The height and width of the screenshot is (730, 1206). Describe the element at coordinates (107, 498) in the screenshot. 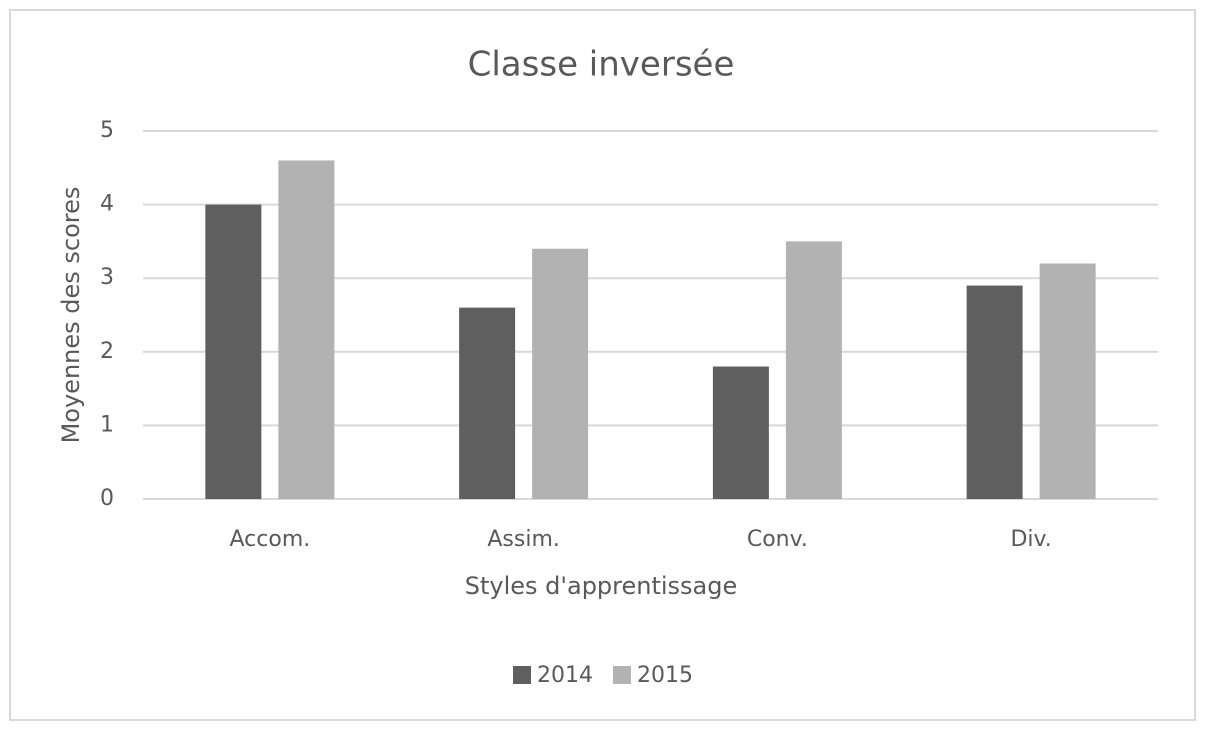

I see `y-tick-label: 0` at that location.